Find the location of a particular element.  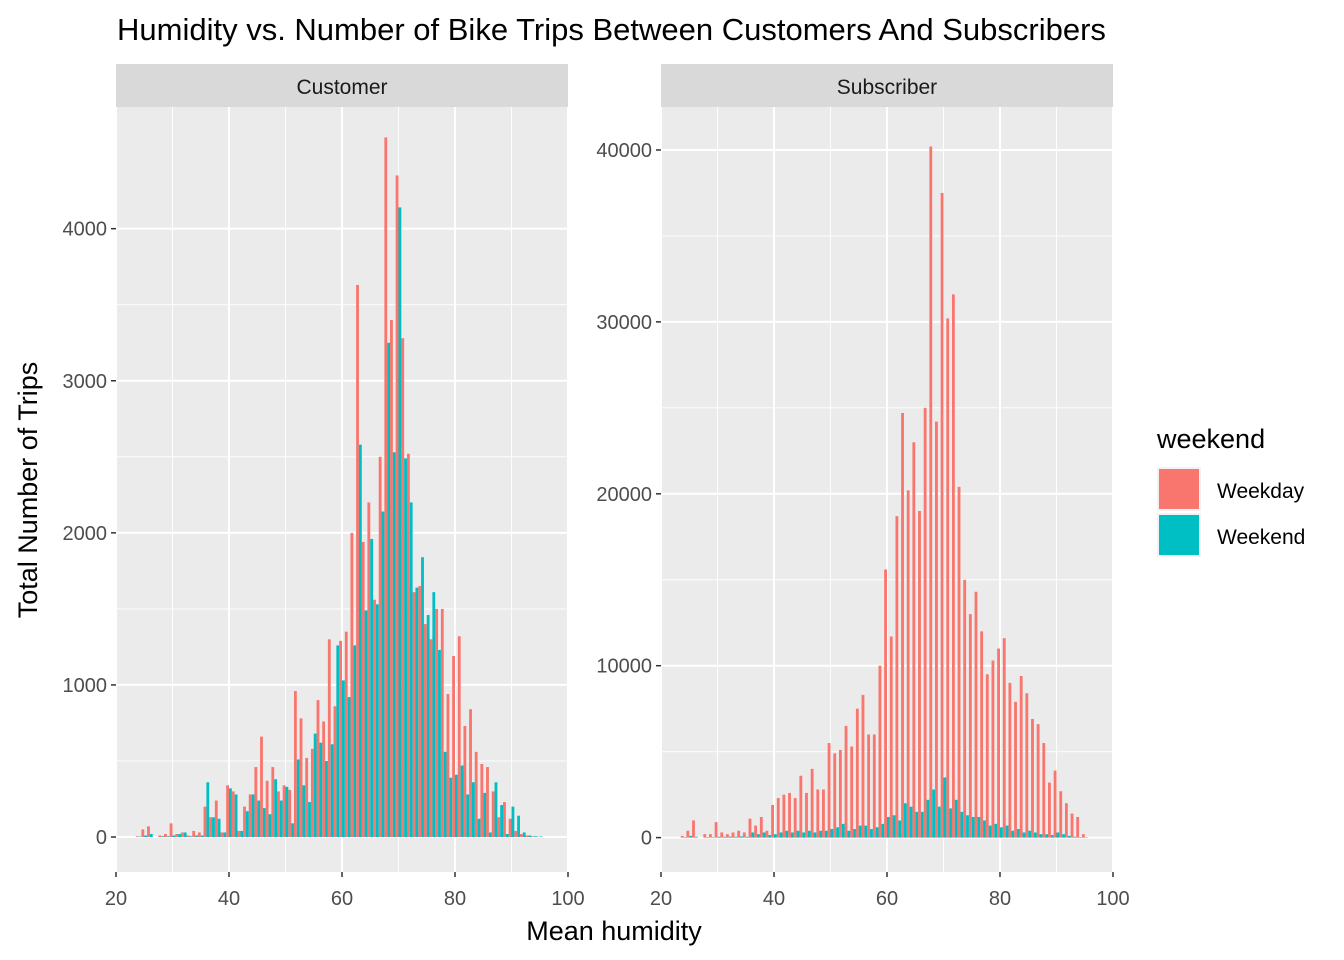

x-tick-label: 40 is located at coordinates (774, 899).